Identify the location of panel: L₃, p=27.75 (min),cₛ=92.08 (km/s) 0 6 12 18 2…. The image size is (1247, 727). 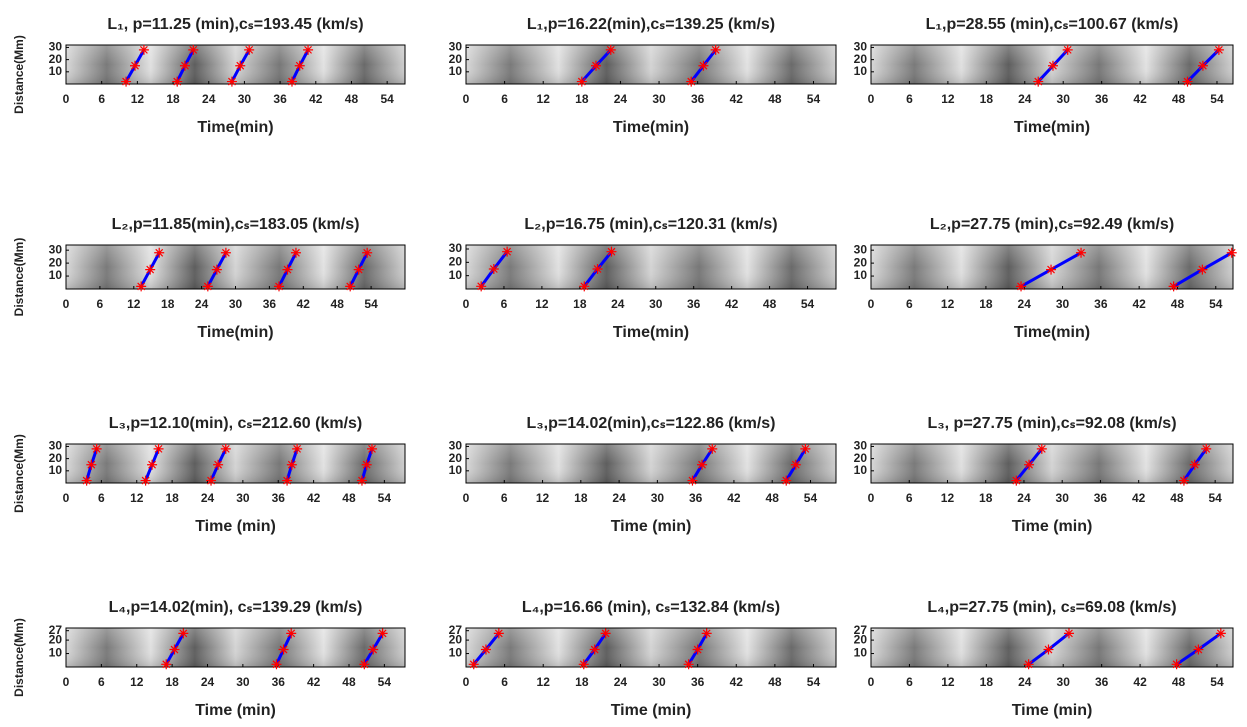
(1044, 475).